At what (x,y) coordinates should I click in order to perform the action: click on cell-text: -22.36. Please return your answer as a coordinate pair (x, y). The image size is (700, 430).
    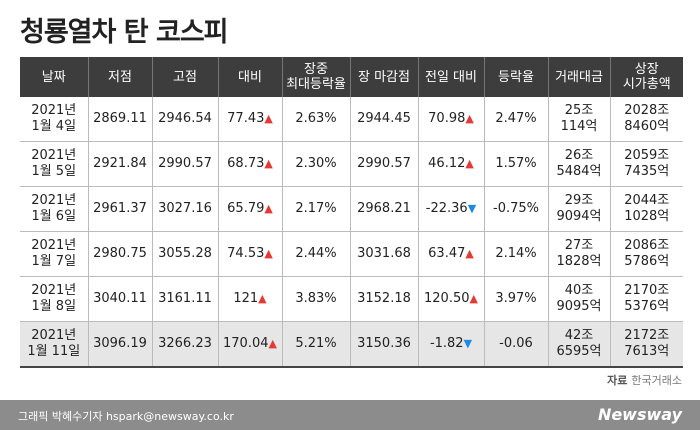
    Looking at the image, I should click on (446, 208).